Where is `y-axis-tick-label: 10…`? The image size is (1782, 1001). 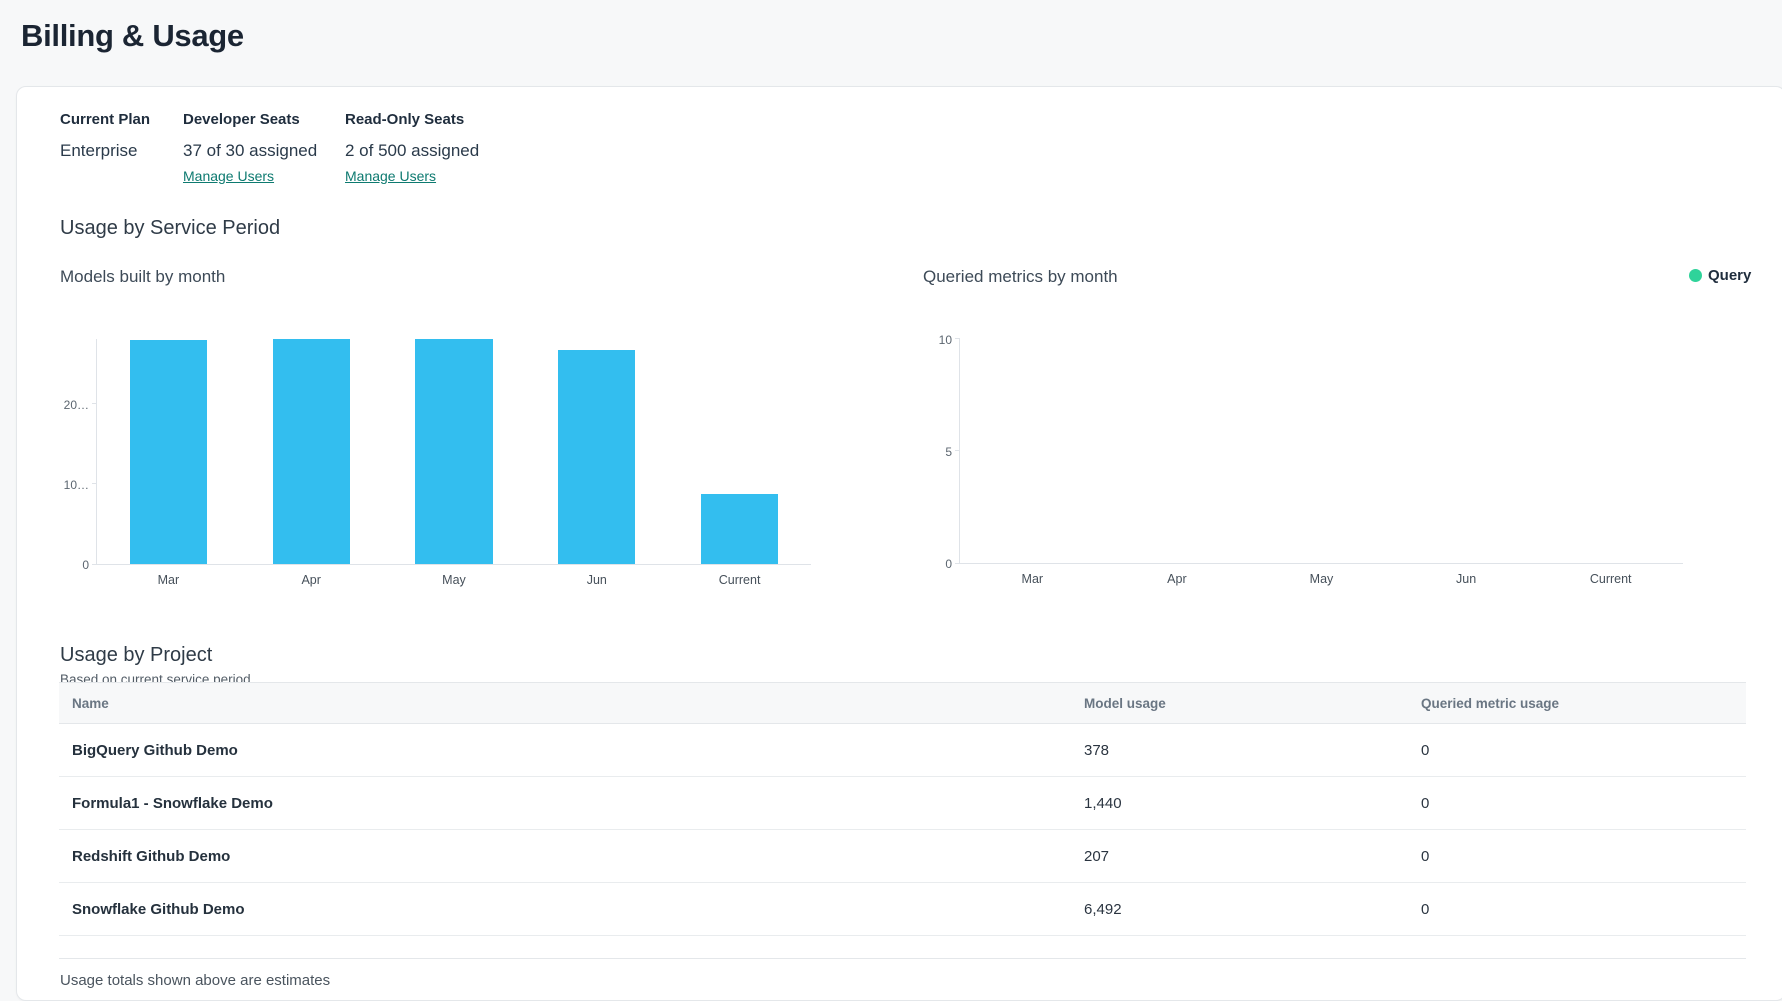
y-axis-tick-label: 10… is located at coordinates (76, 484).